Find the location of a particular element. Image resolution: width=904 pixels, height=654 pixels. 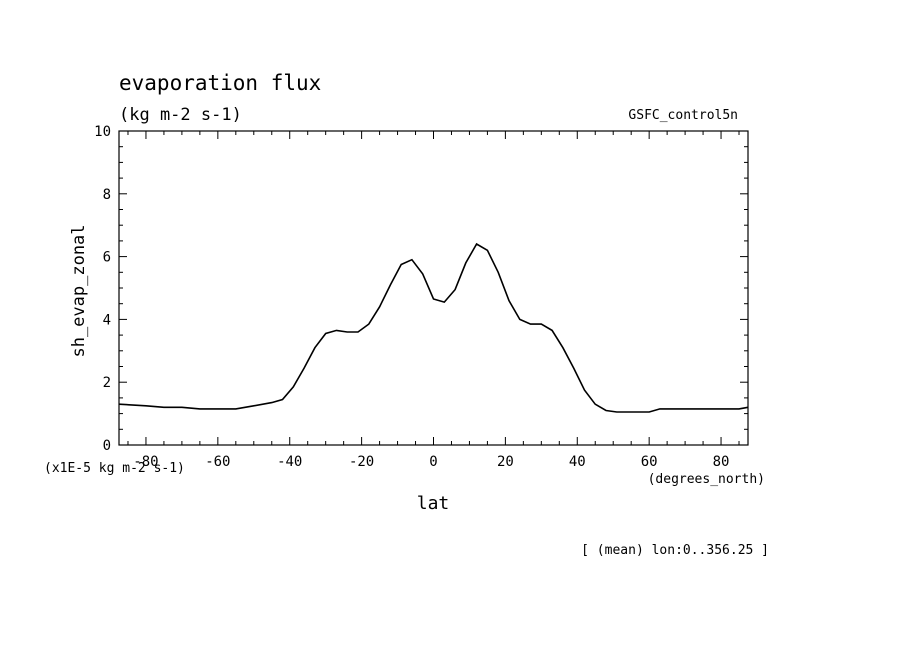

y-tick-label: 10 is located at coordinates (102, 132).